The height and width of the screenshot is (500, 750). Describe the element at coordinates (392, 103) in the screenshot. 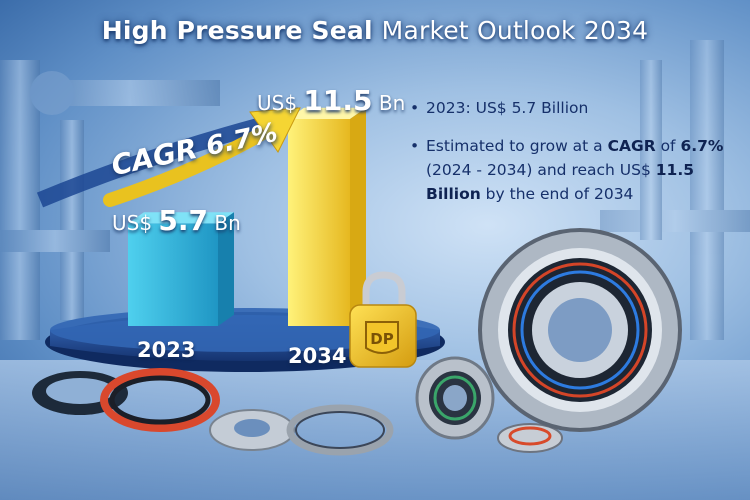

I see `bar-2034-unit: Bn` at that location.